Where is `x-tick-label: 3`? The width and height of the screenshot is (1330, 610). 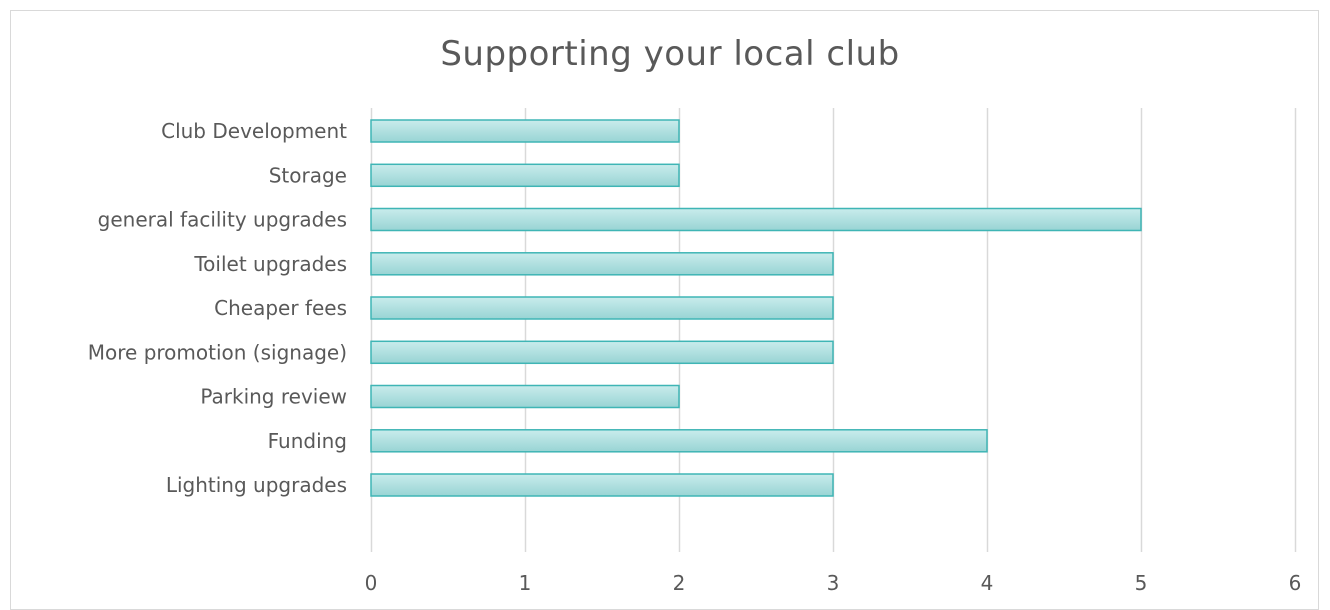
x-tick-label: 3 is located at coordinates (833, 583).